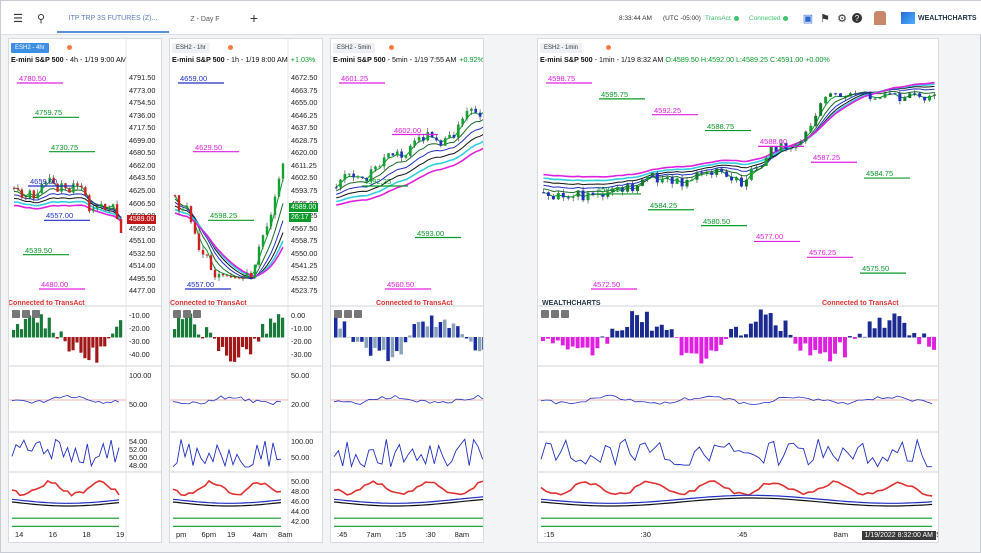 The image size is (981, 553). What do you see at coordinates (37, 59) in the screenshot?
I see `symbol-name: E-mini S&P 500` at bounding box center [37, 59].